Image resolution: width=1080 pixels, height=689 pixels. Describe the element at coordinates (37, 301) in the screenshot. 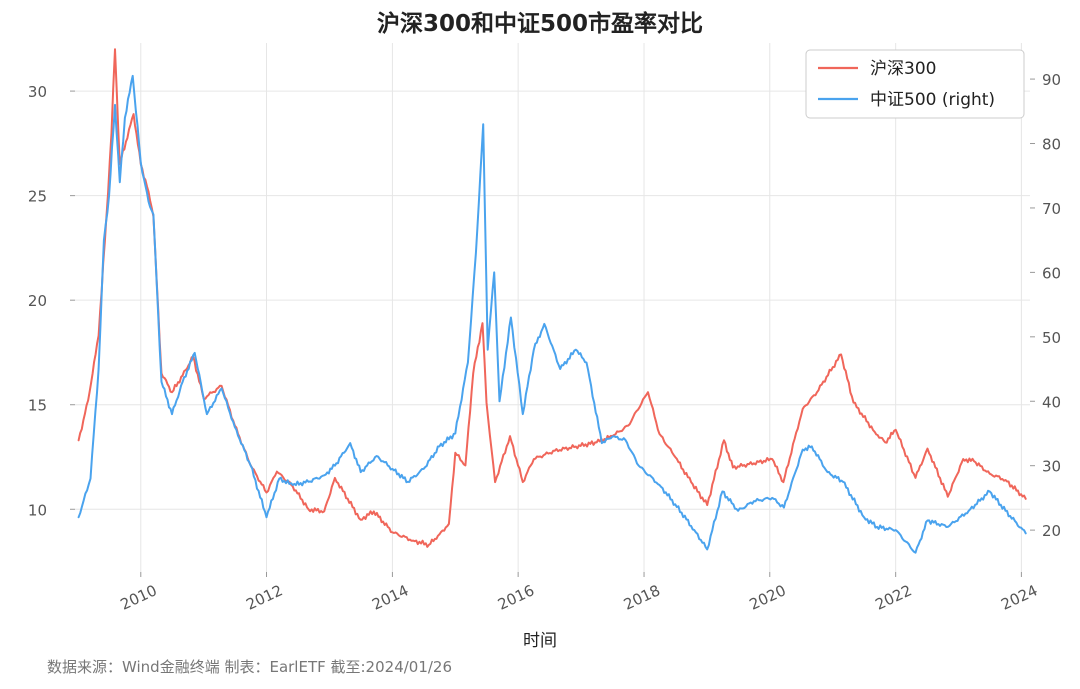

I see `left-tick-label: 20` at that location.